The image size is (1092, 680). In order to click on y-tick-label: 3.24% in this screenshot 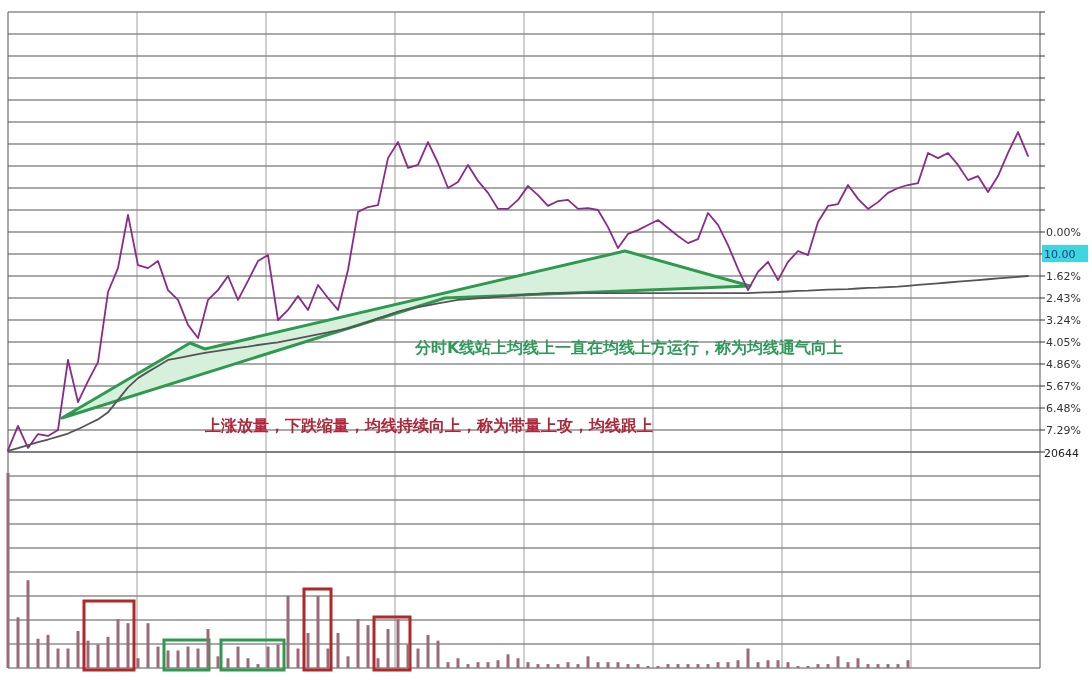, I will do `click(1063, 320)`.